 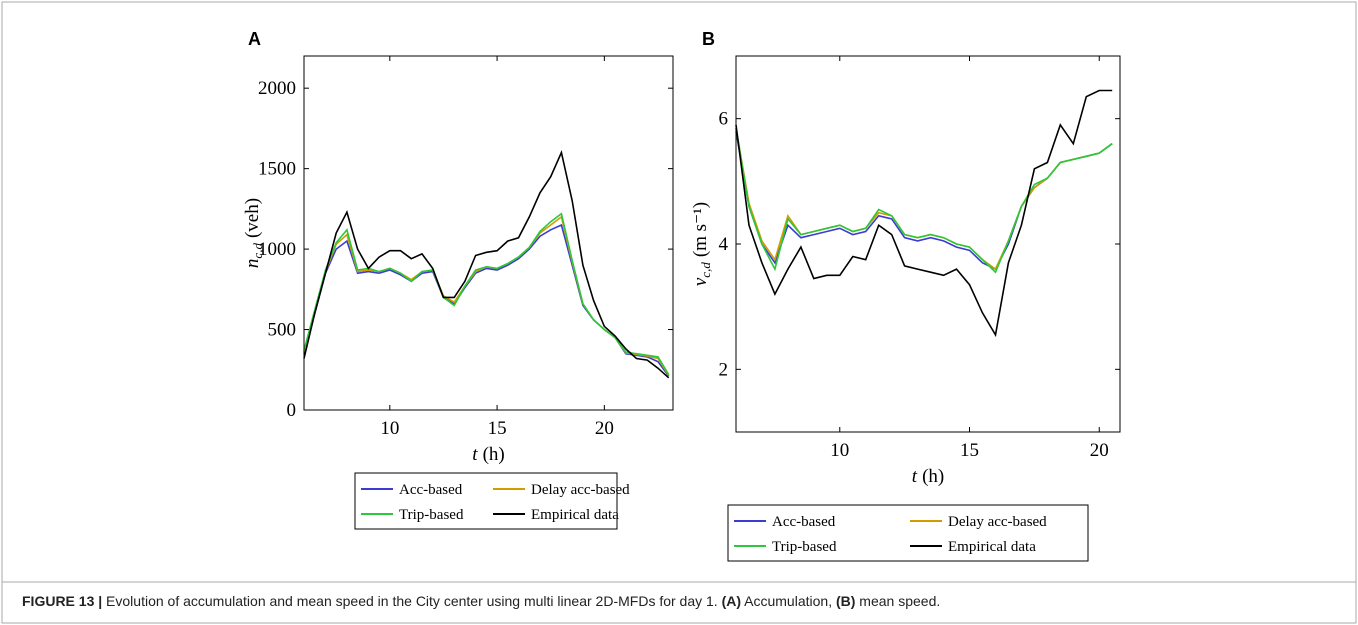 What do you see at coordinates (282, 330) in the screenshot?
I see `y-tick-label: 500` at bounding box center [282, 330].